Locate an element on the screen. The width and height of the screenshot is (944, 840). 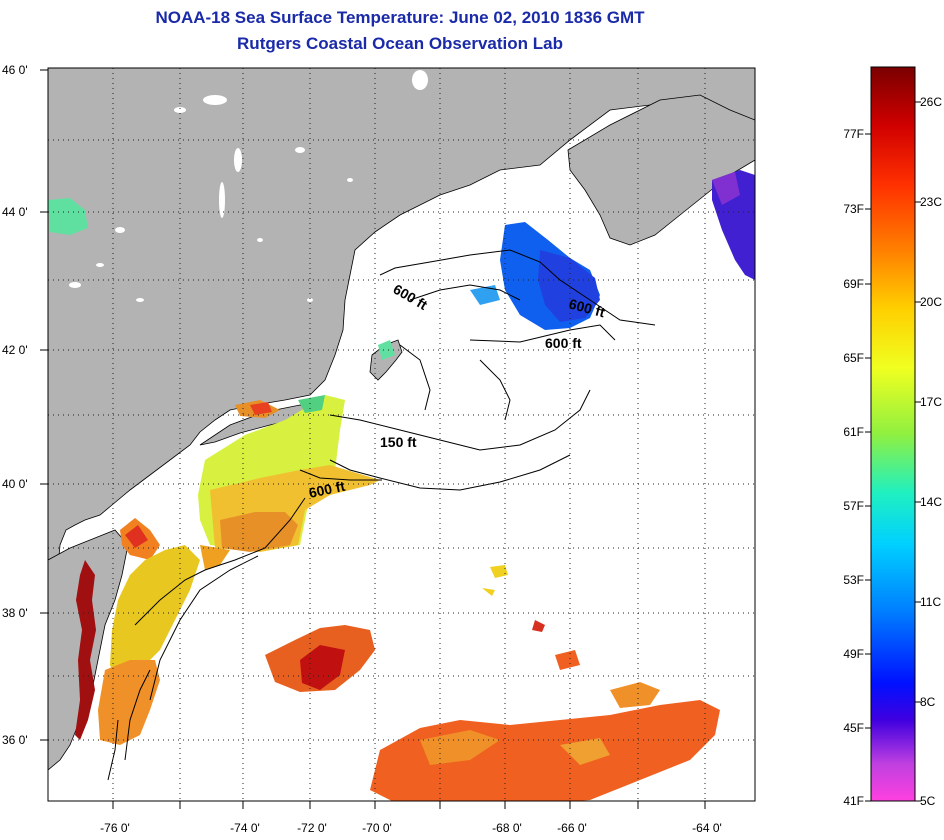
contour-label-600-shelf: 600 ft is located at coordinates (326, 489).